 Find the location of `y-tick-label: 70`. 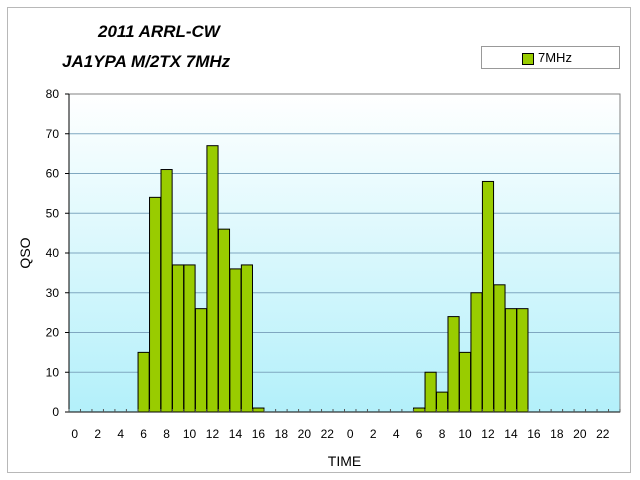

y-tick-label: 70 is located at coordinates (53, 134).